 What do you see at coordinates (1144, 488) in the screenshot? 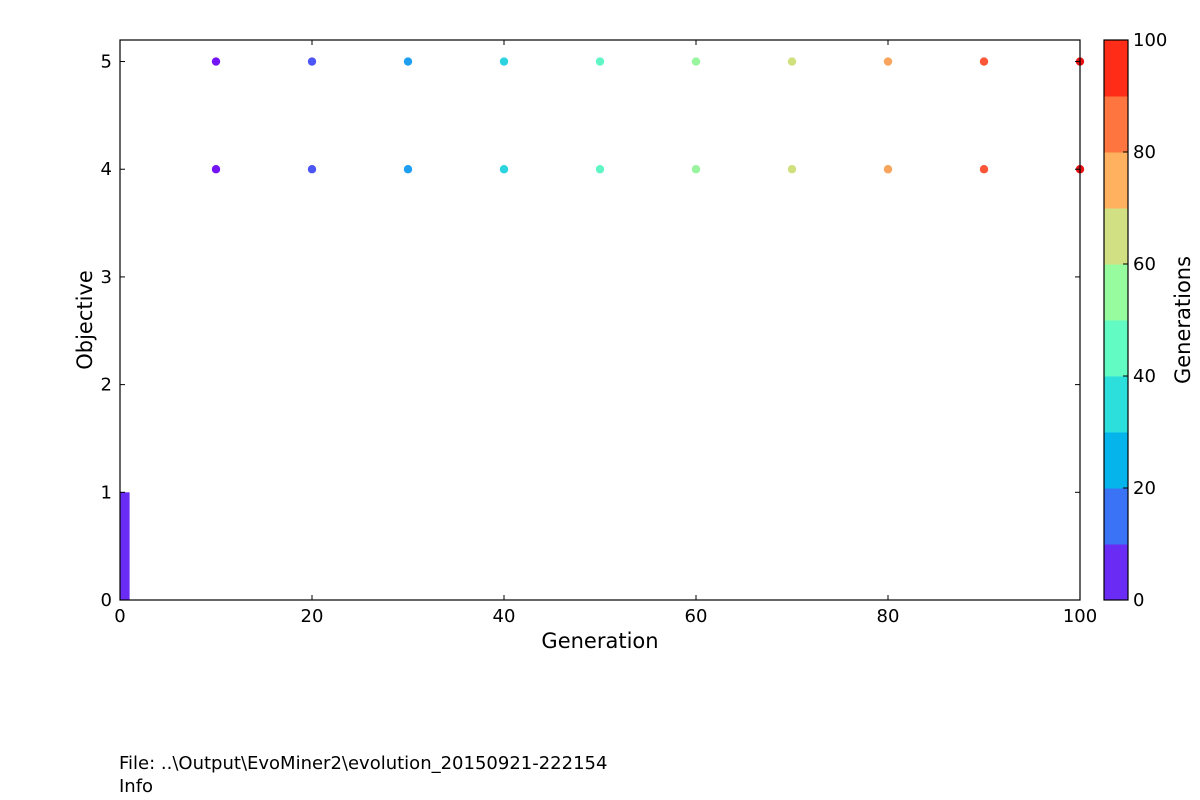
I see `colorbar-tick-label: 20` at bounding box center [1144, 488].